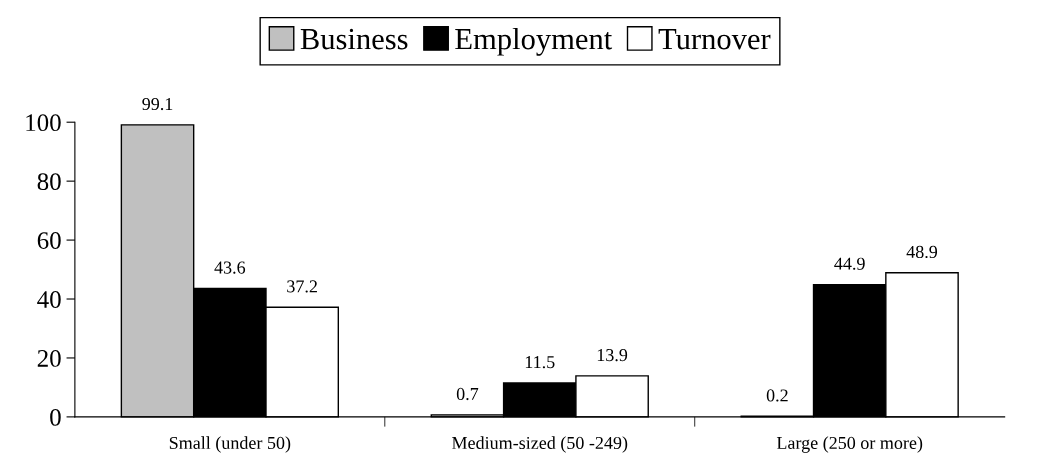 The width and height of the screenshot is (1040, 470). I want to click on legend-label: Turnover, so click(714, 39).